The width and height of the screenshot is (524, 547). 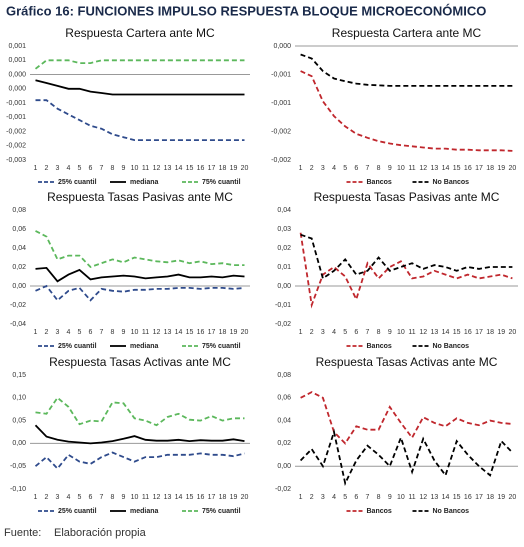 I want to click on y-tick-label: 0,05, so click(x=19, y=420).